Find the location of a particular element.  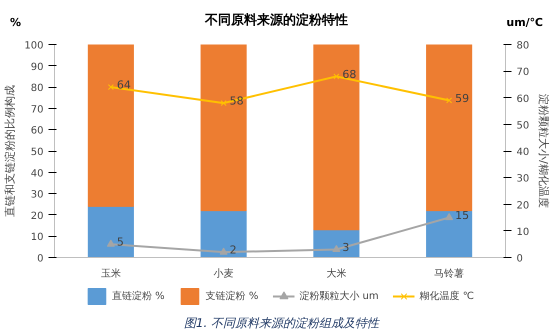

y2-tick-label: 80 is located at coordinates (523, 46).